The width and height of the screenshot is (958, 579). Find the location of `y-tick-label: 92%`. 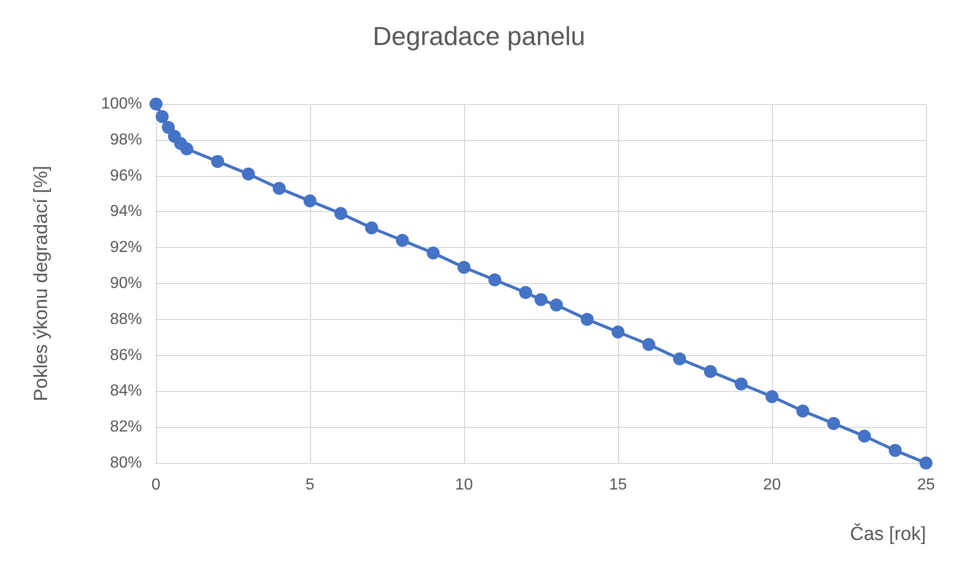

y-tick-label: 92% is located at coordinates (126, 247).